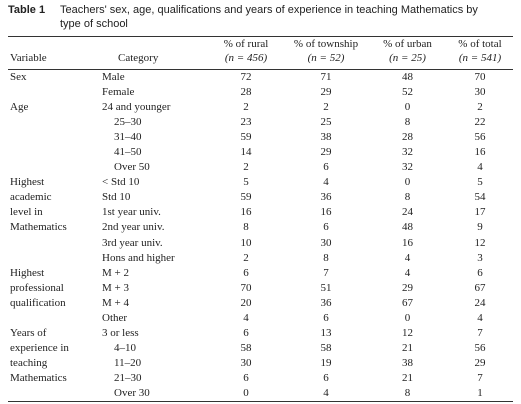 The height and width of the screenshot is (404, 521). Describe the element at coordinates (326, 77) in the screenshot. I see `cell-township: 71` at that location.